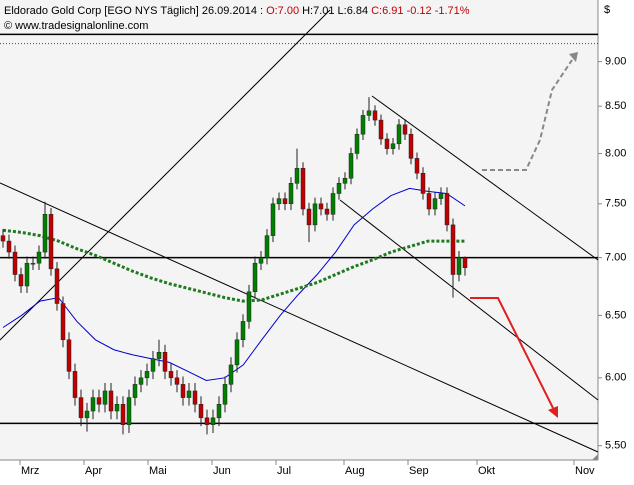 Image resolution: width=634 pixels, height=485 pixels. What do you see at coordinates (615, 258) in the screenshot?
I see `y-tick-label: 7.00` at bounding box center [615, 258].